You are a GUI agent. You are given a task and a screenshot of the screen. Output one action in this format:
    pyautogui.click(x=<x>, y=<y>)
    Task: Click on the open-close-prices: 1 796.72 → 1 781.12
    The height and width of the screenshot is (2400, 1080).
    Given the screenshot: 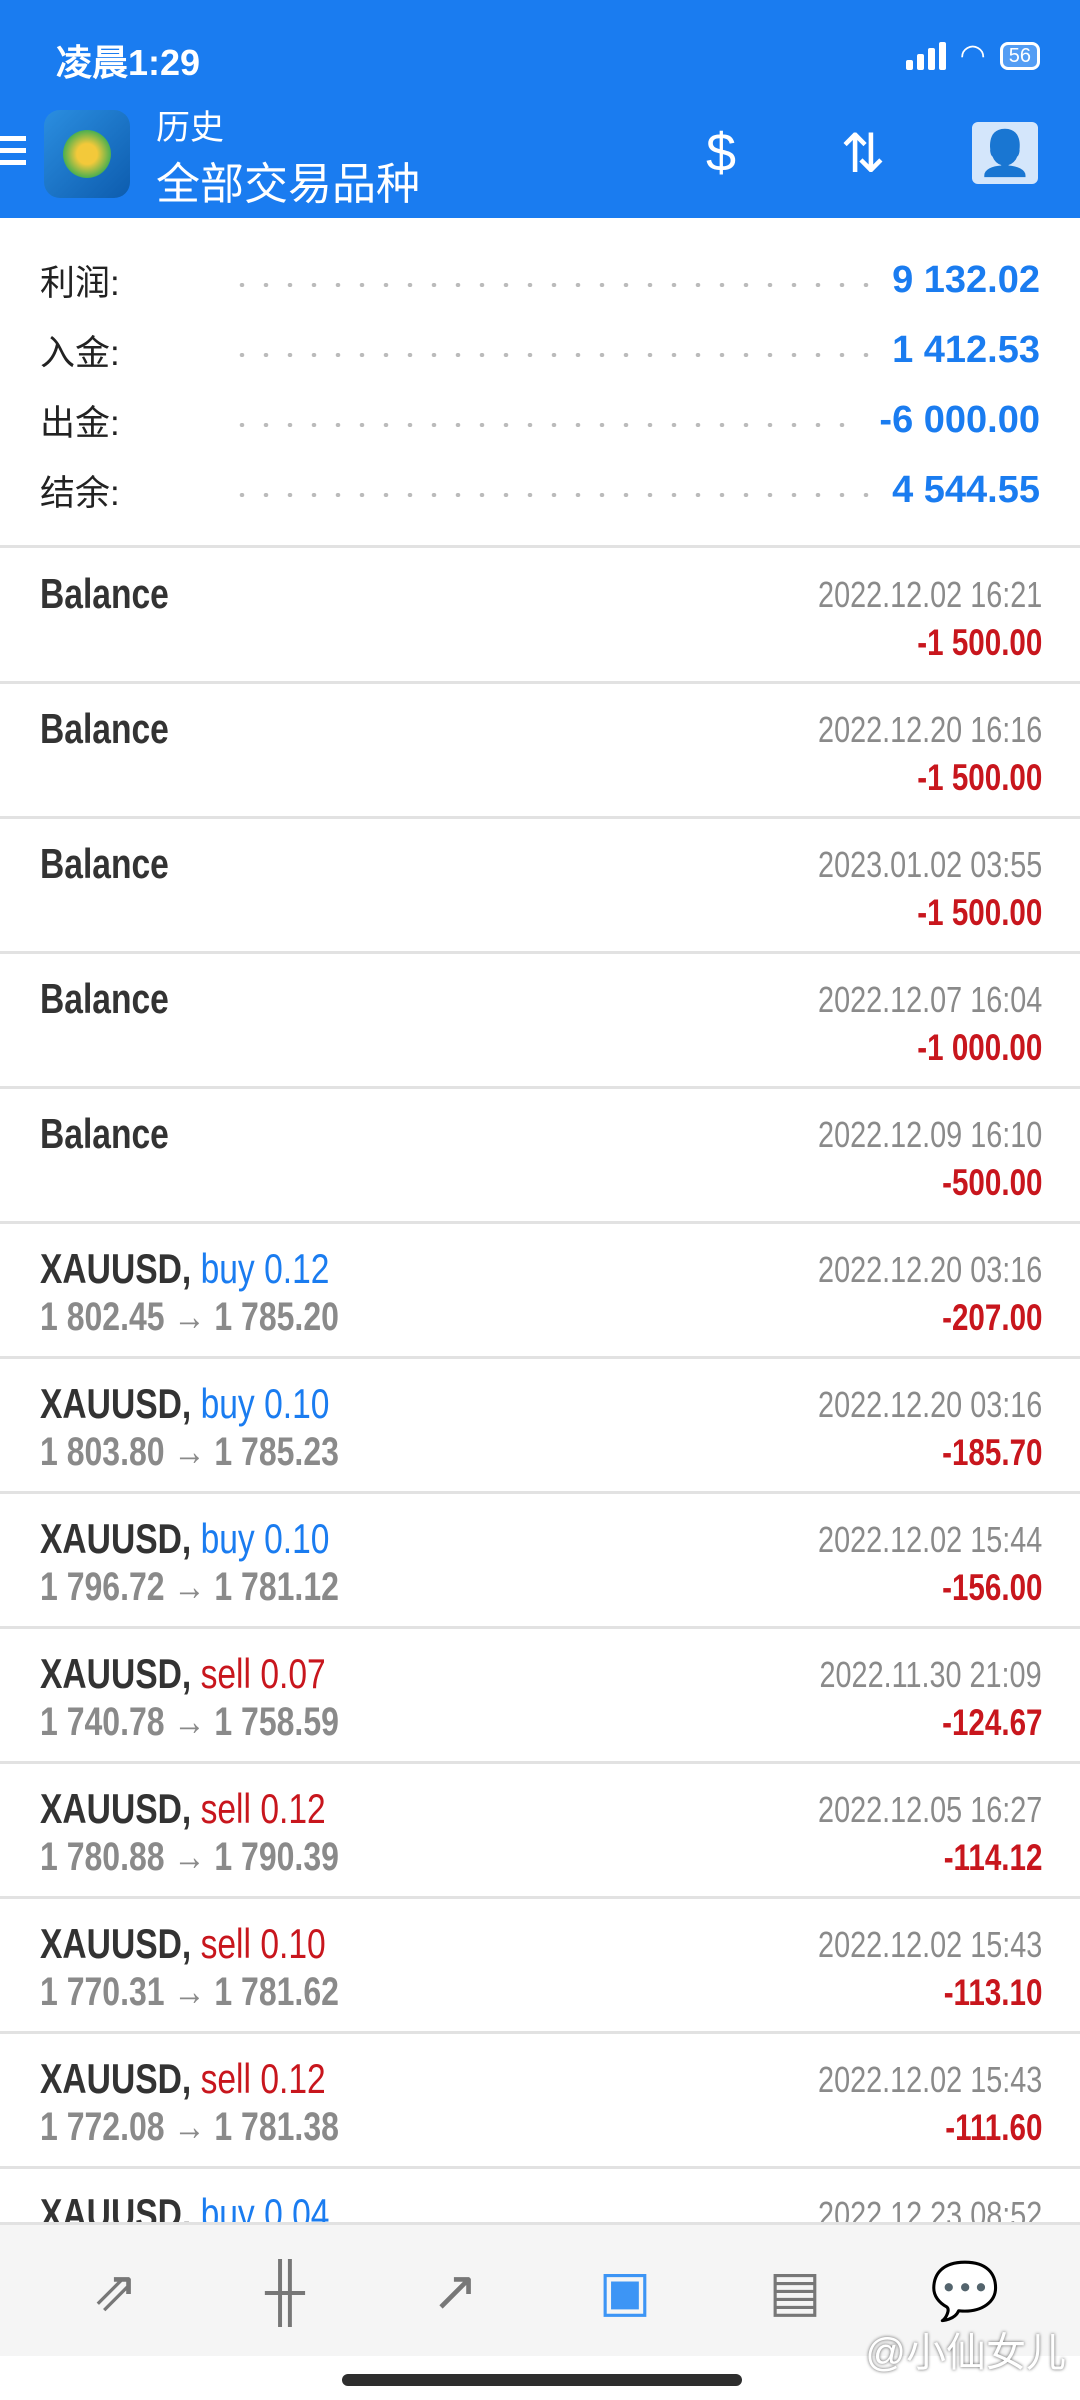 What is the action you would take?
    pyautogui.click(x=189, y=1587)
    